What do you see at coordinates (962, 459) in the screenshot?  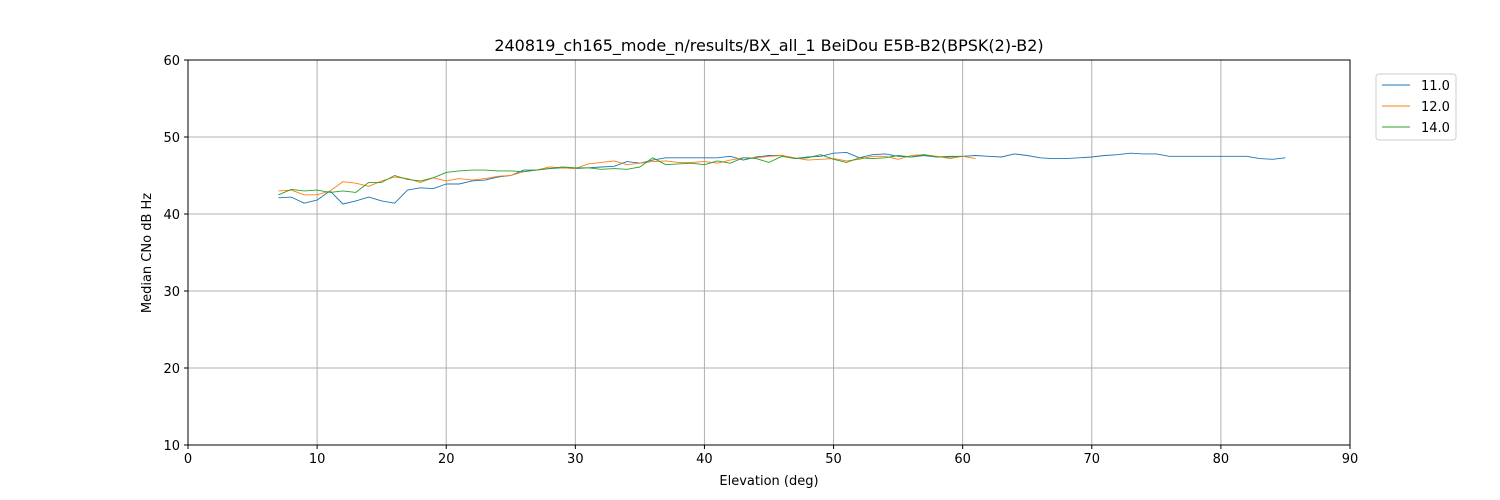 I see `x-tick-label: 60` at bounding box center [962, 459].